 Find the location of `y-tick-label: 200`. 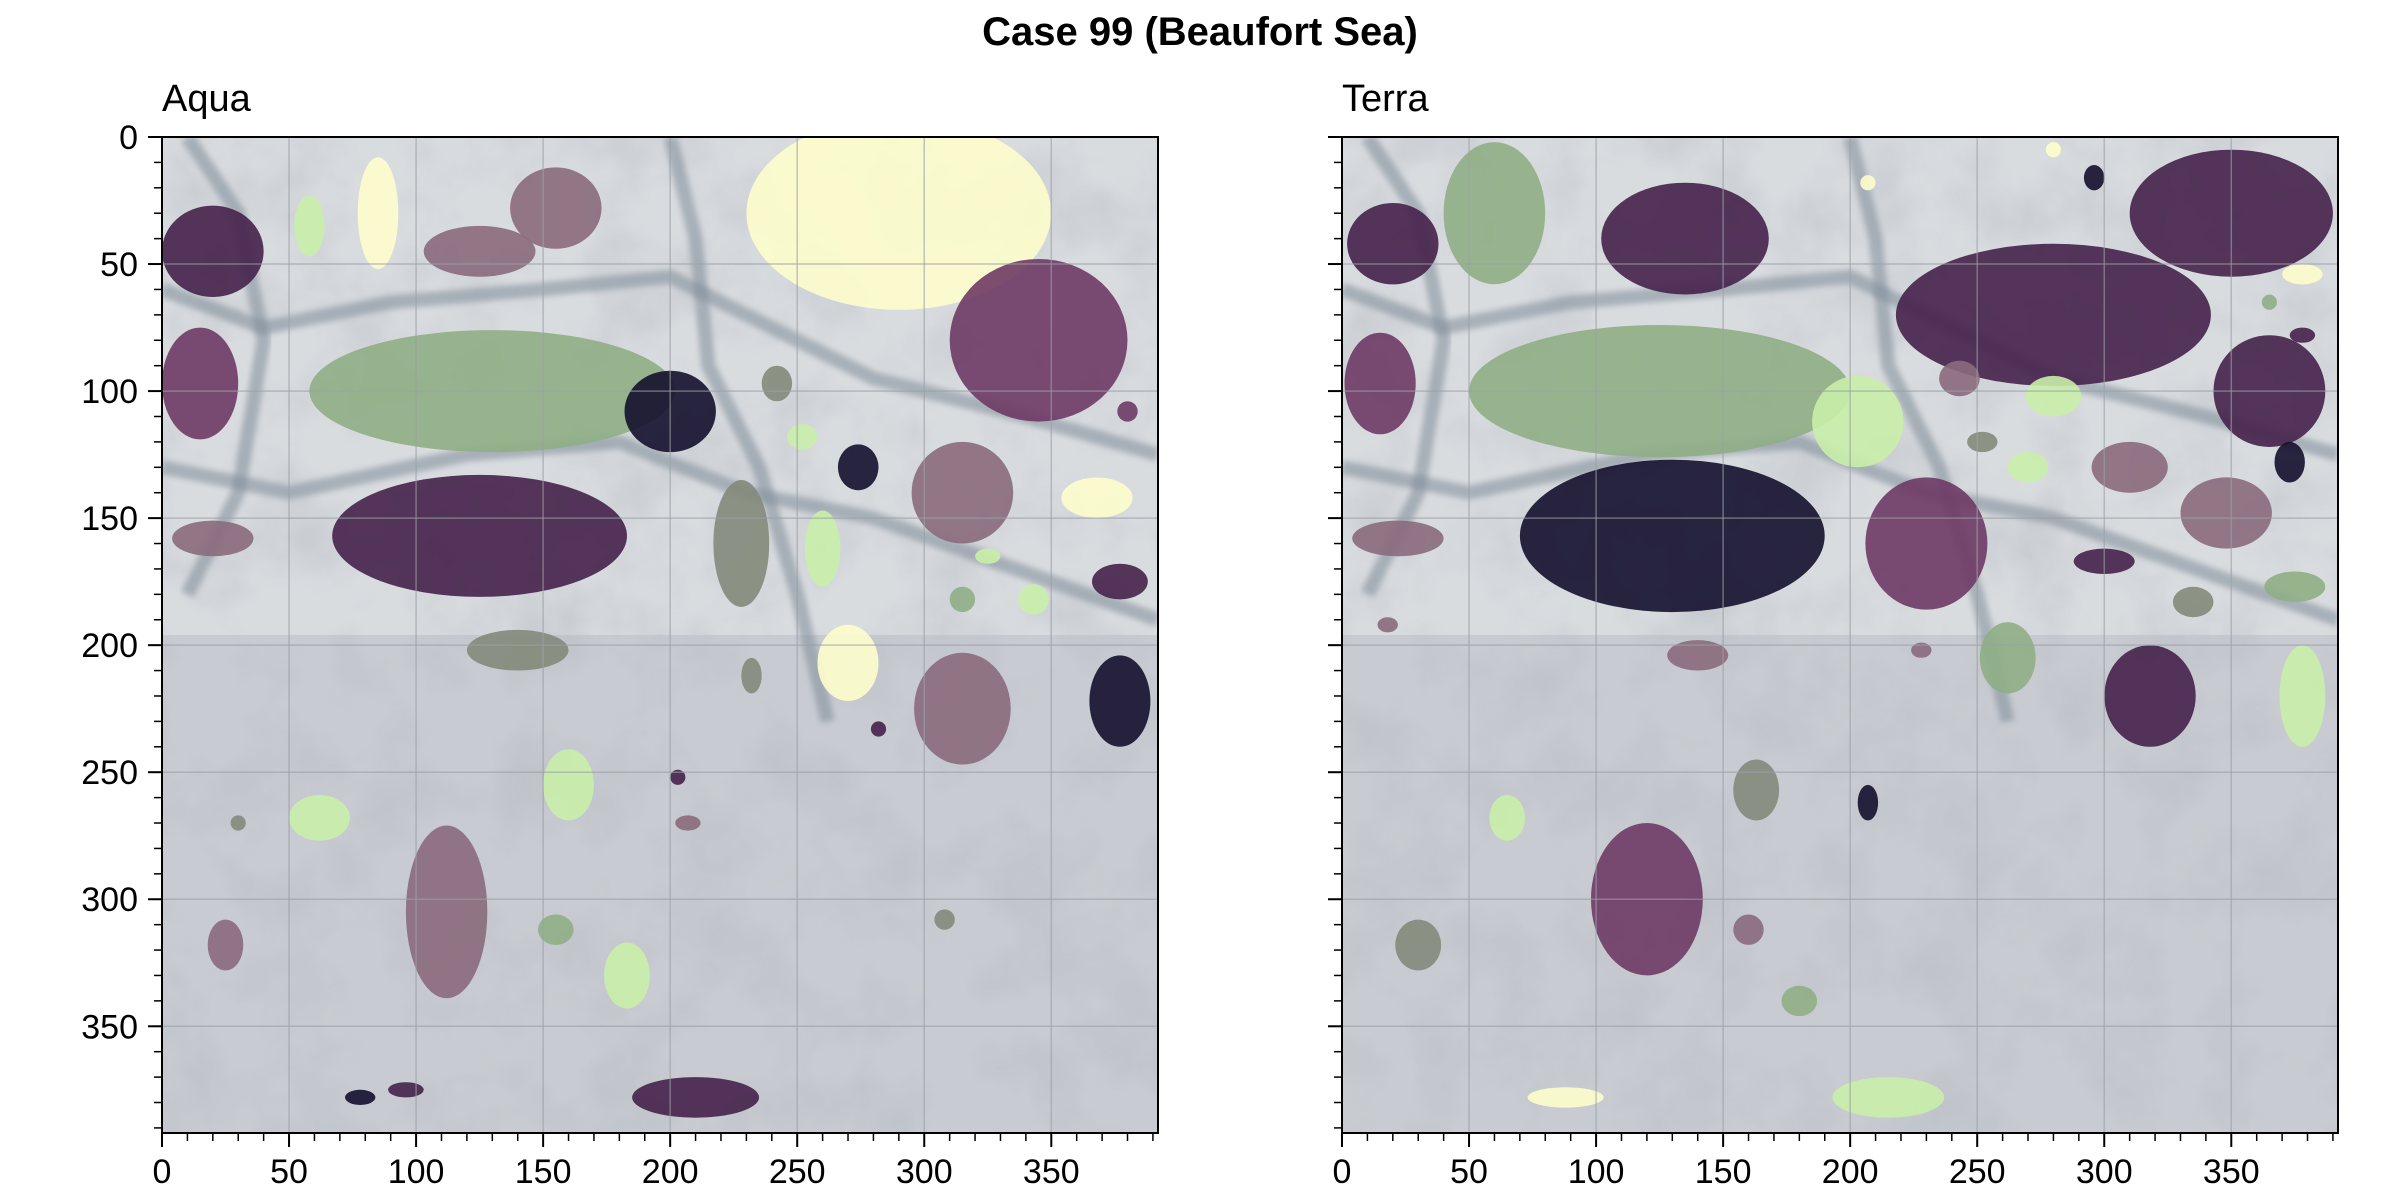

y-tick-label: 200 is located at coordinates (109, 646).